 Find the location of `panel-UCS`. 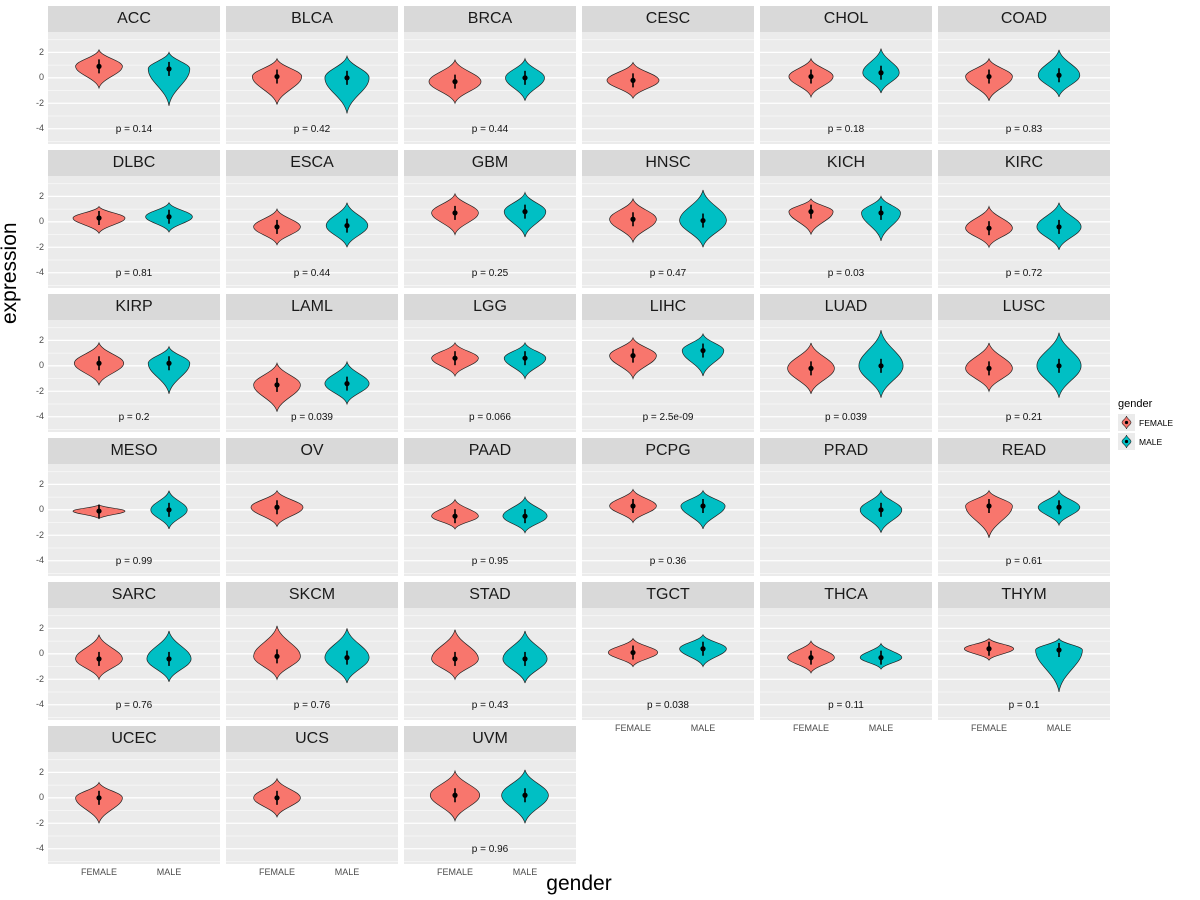

panel-UCS is located at coordinates (312, 808).